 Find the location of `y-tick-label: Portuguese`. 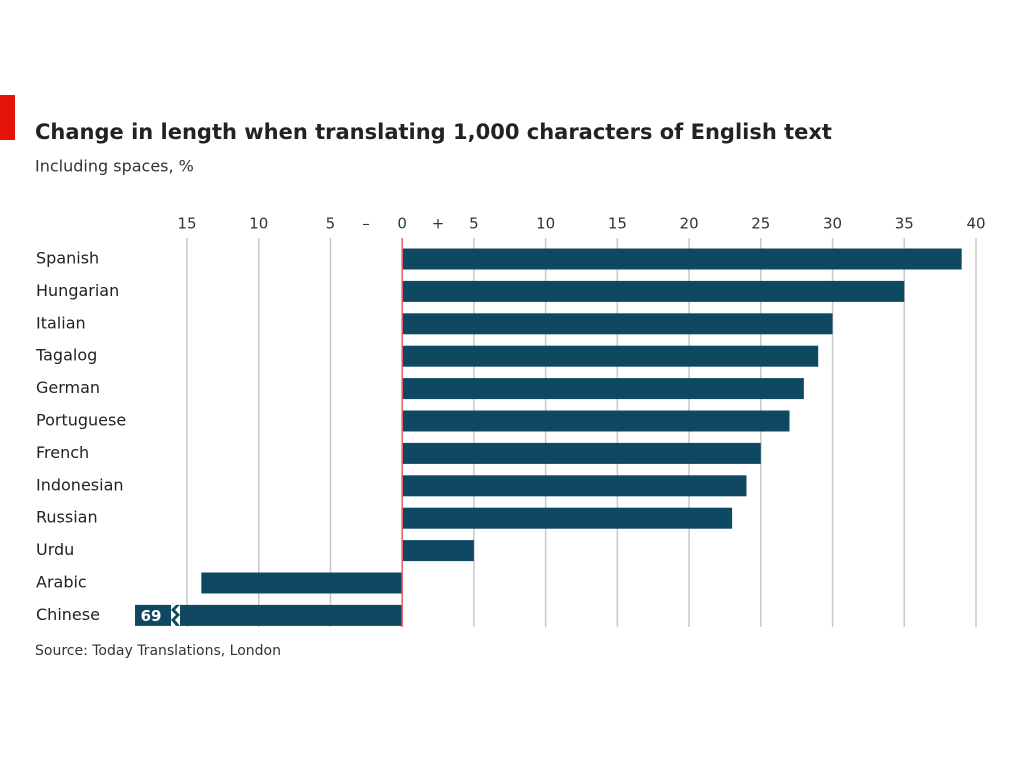

y-tick-label: Portuguese is located at coordinates (81, 420).